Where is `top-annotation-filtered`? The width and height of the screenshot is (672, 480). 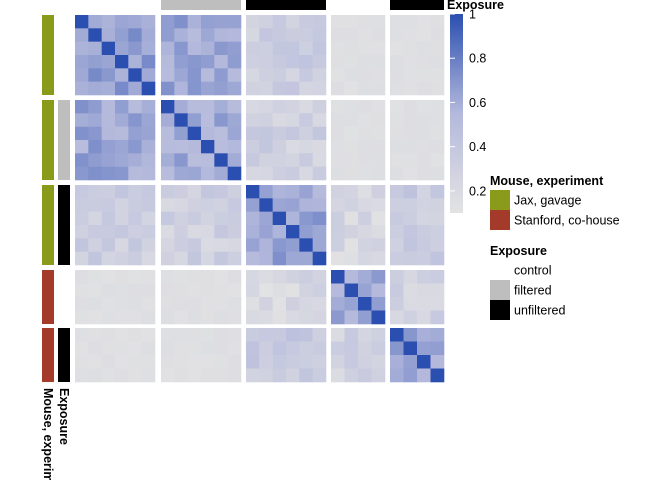
top-annotation-filtered is located at coordinates (201, 5).